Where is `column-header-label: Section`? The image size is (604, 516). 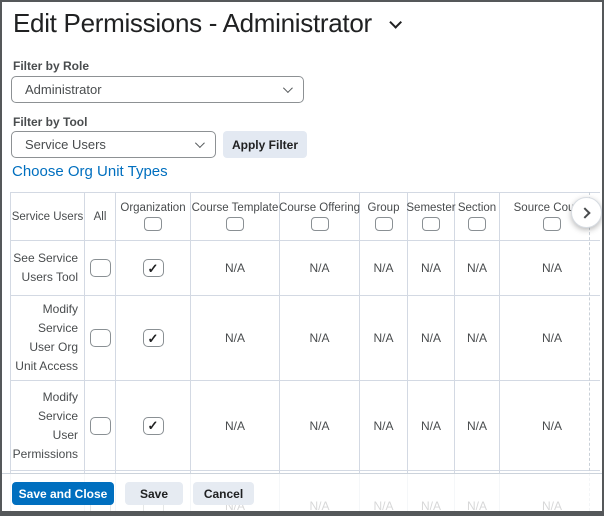 column-header-label: Section is located at coordinates (477, 208).